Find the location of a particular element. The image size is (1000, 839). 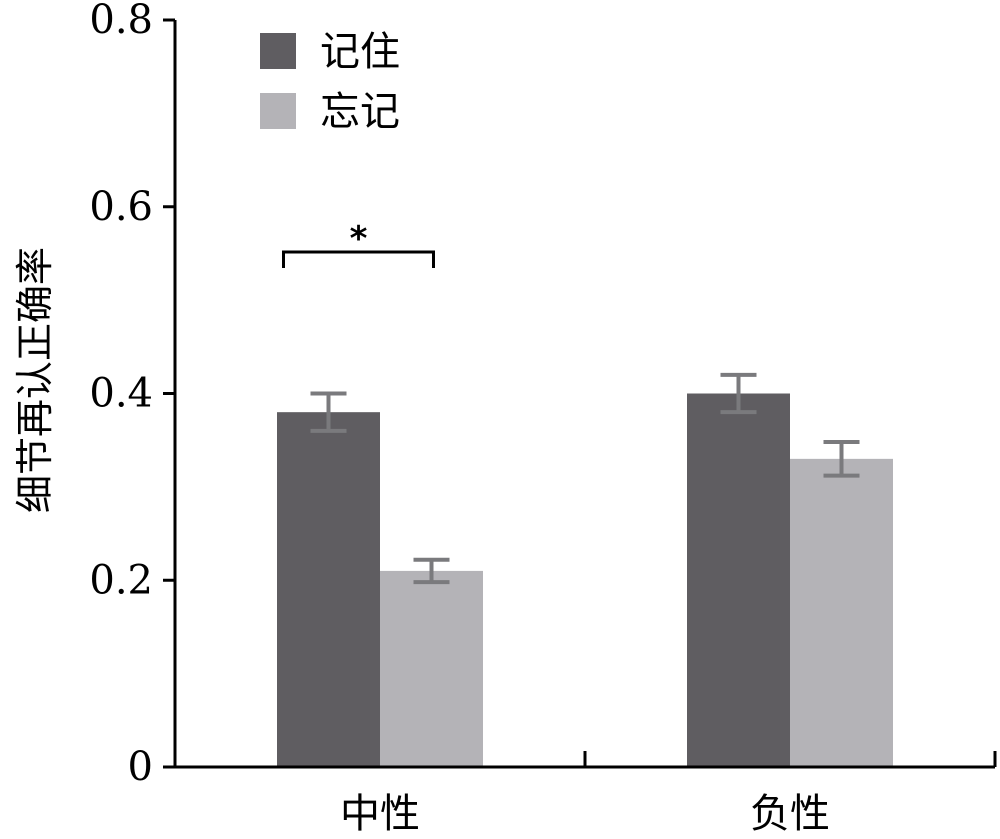

significance-bracket is located at coordinates (358, 259).